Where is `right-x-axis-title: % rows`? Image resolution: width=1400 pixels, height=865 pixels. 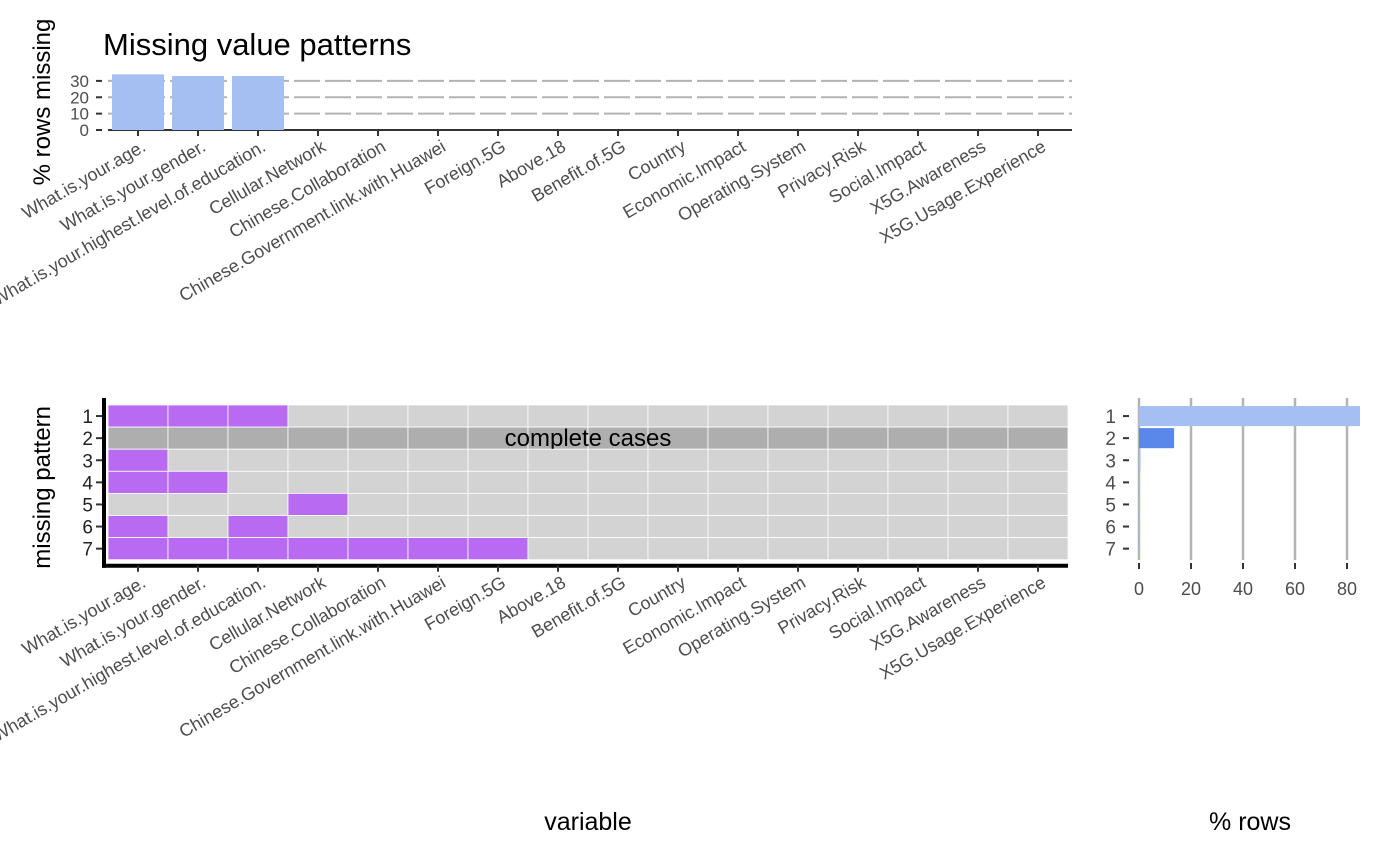
right-x-axis-title: % rows is located at coordinates (1250, 822).